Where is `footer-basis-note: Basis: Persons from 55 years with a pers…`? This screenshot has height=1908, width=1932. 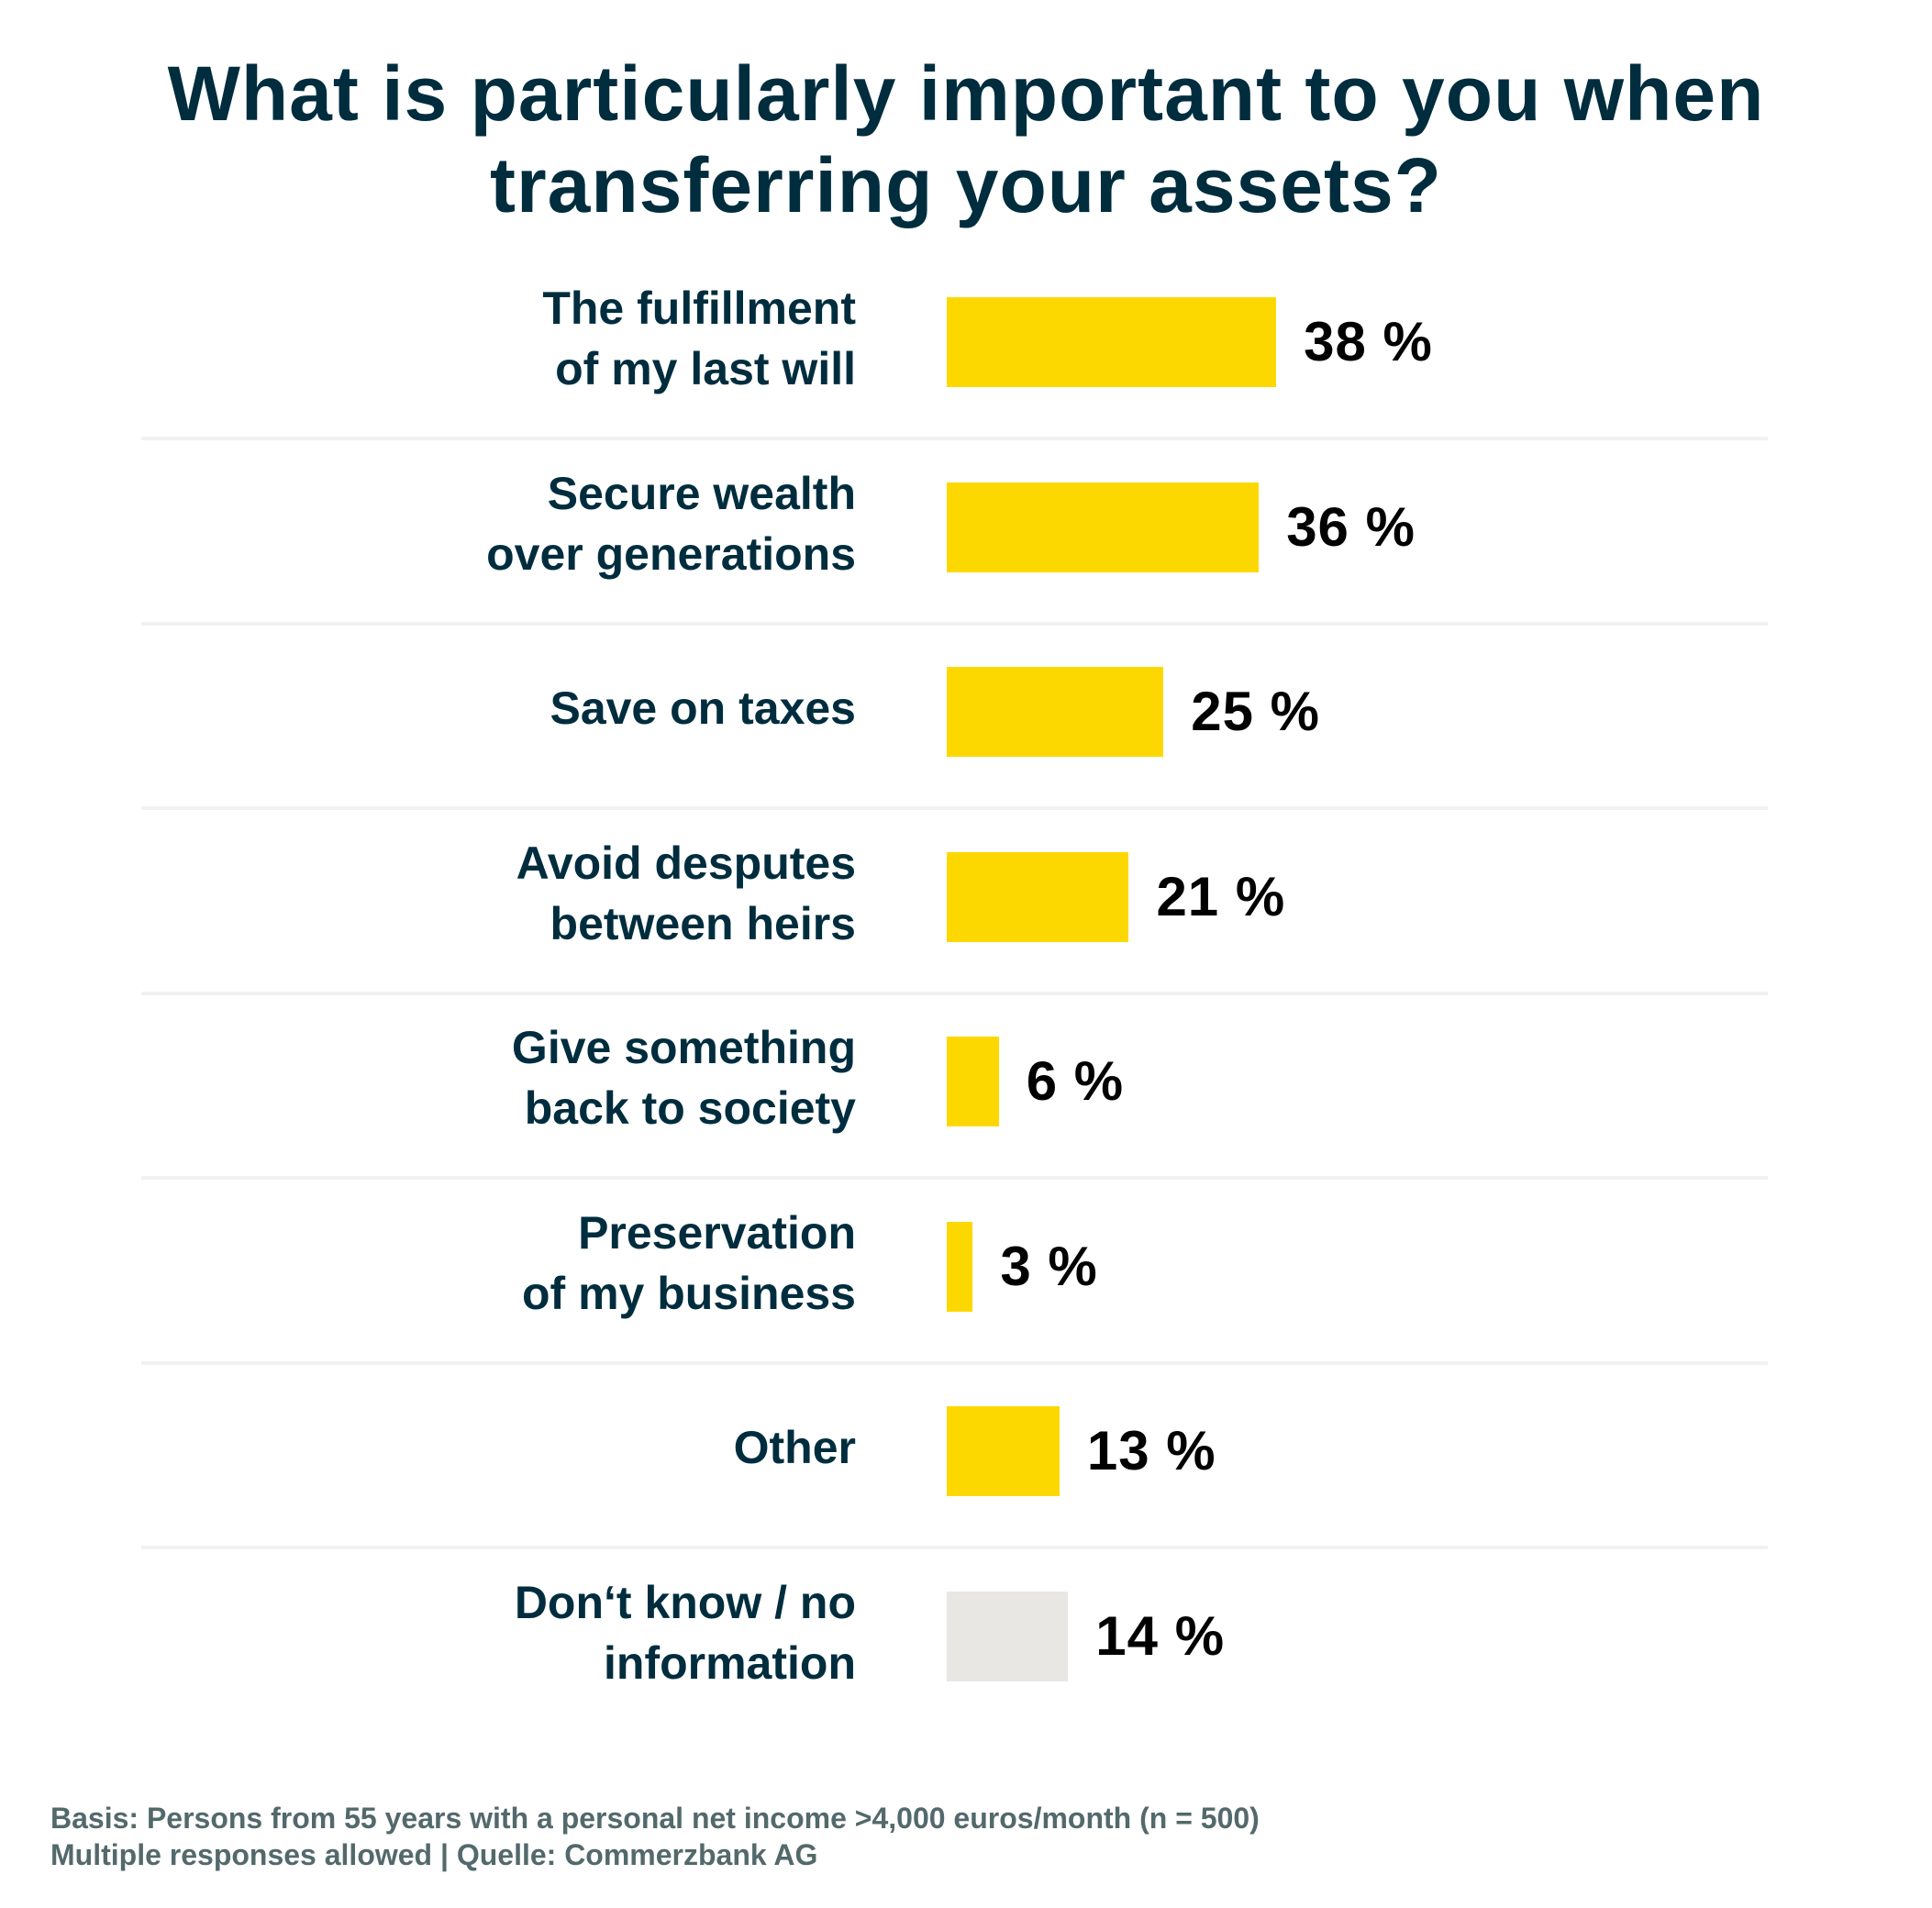
footer-basis-note: Basis: Persons from 55 years with a pers… is located at coordinates (655, 1818).